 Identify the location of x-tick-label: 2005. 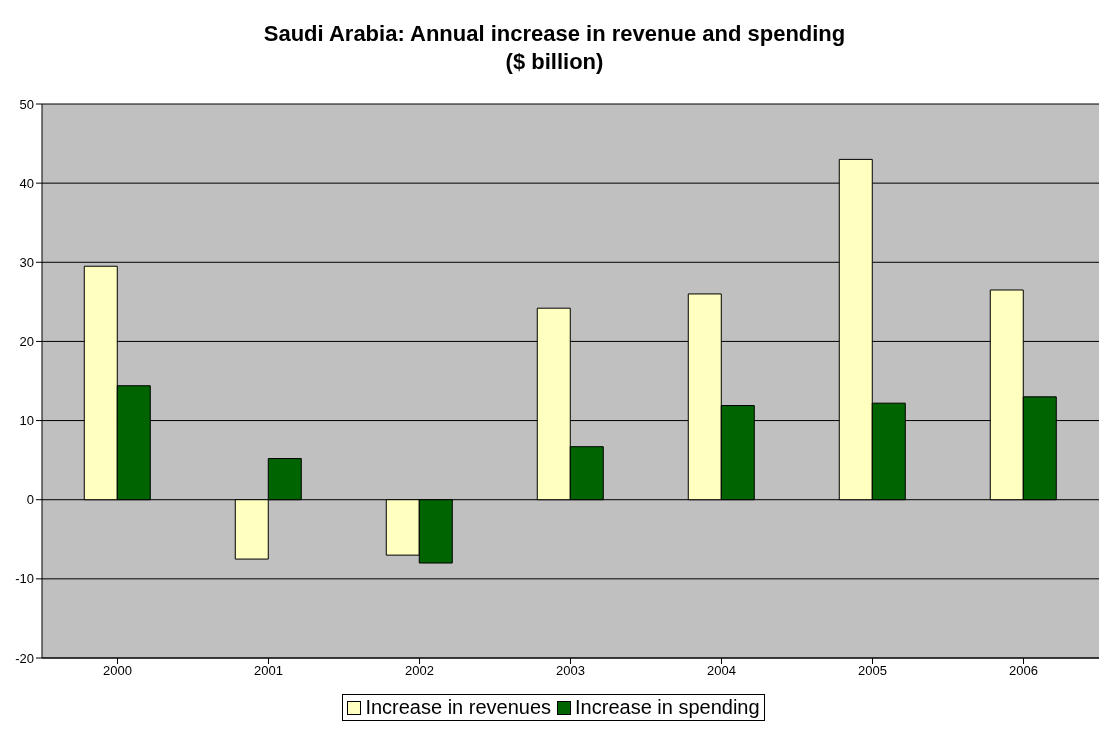
(872, 671).